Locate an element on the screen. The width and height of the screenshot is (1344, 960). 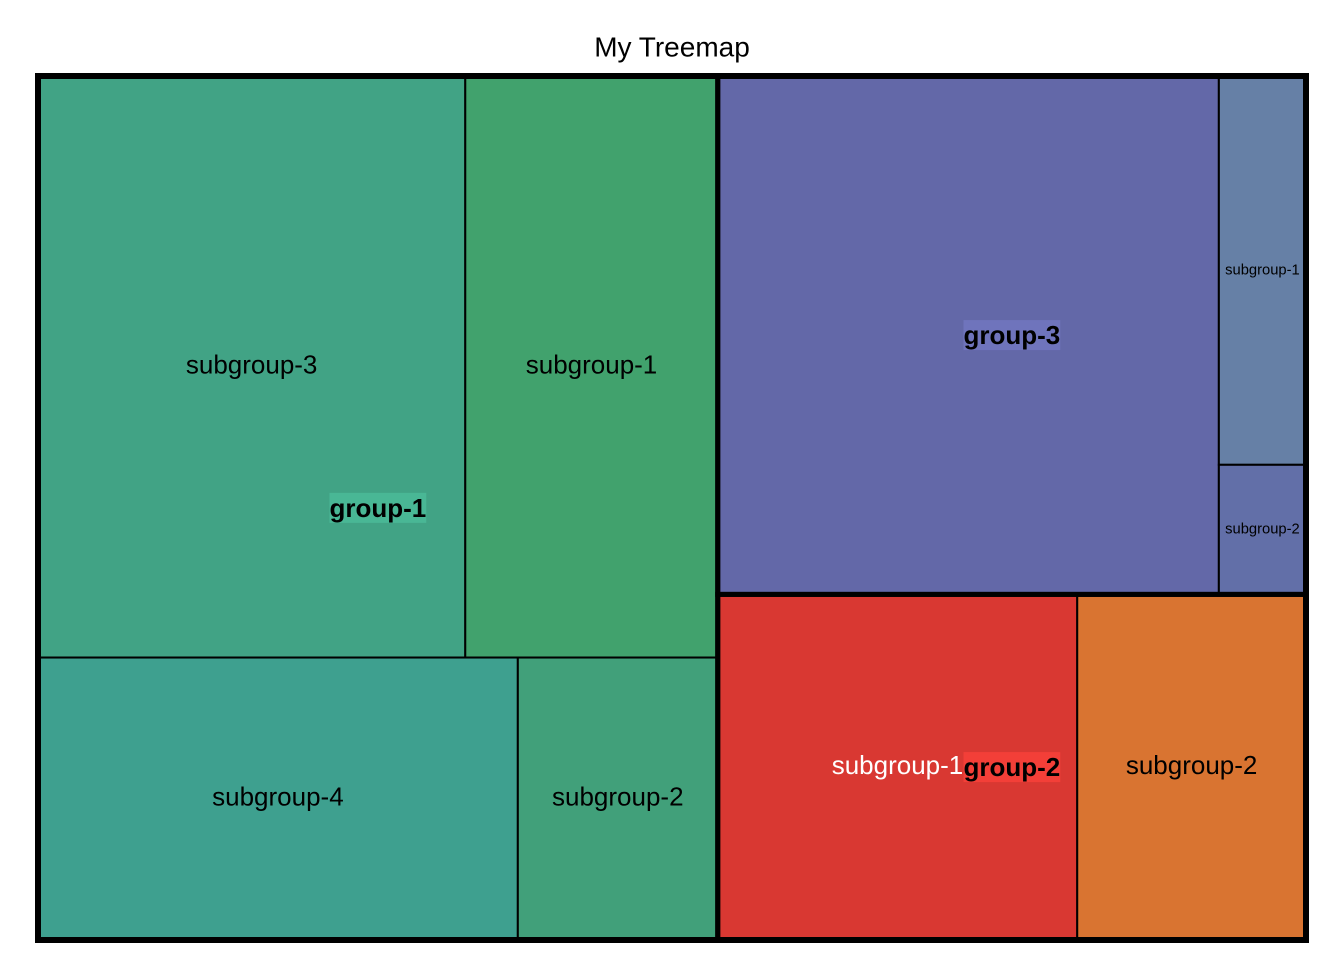
tile-label: subgroup-4 is located at coordinates (278, 797).